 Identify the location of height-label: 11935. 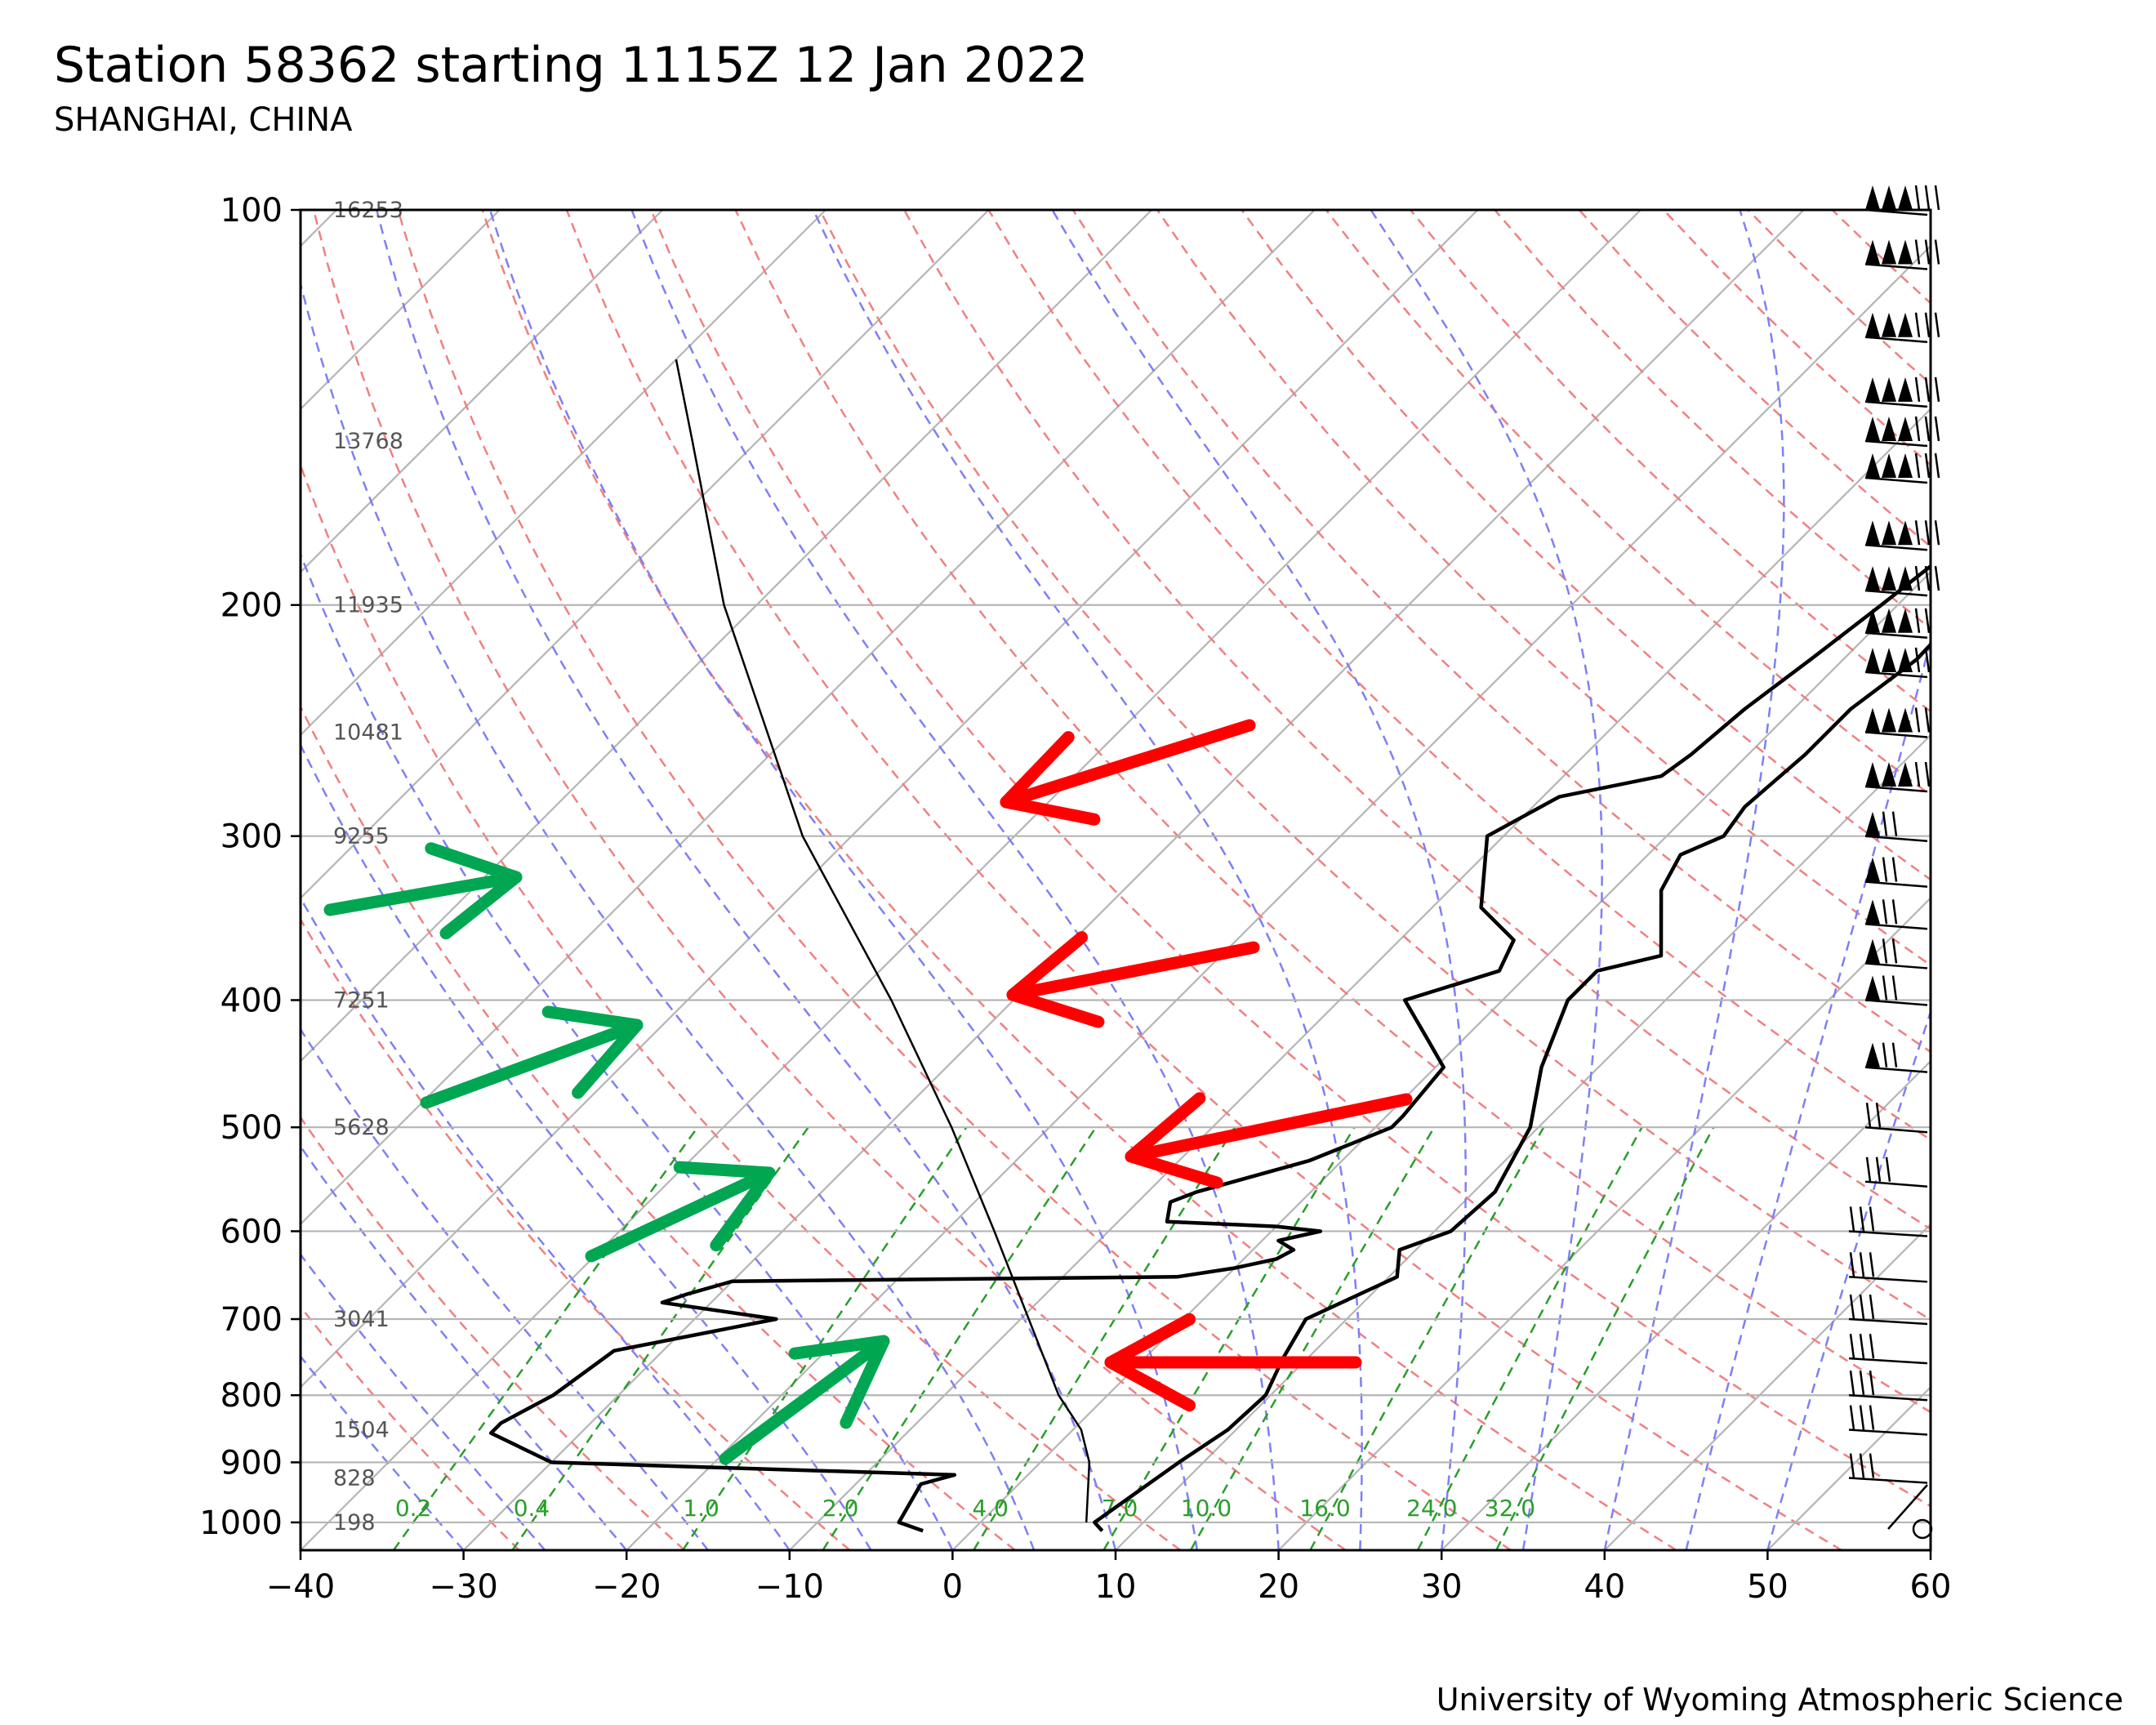
(368, 605).